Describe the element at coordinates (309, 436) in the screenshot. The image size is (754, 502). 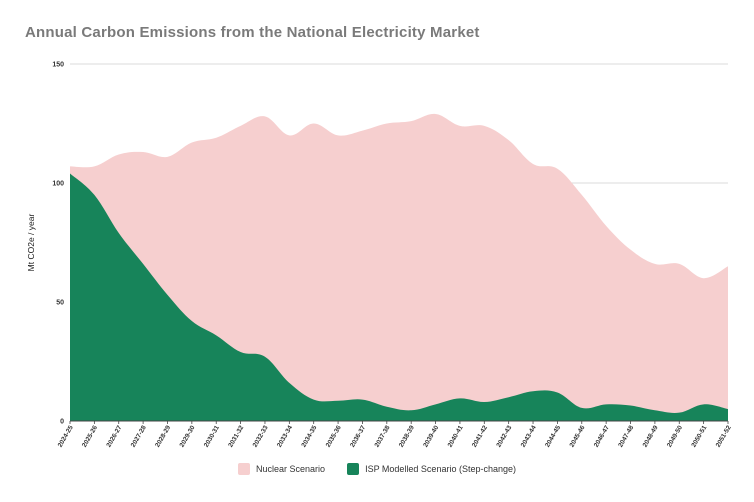
I see `x-tick-label: 2034-35` at that location.